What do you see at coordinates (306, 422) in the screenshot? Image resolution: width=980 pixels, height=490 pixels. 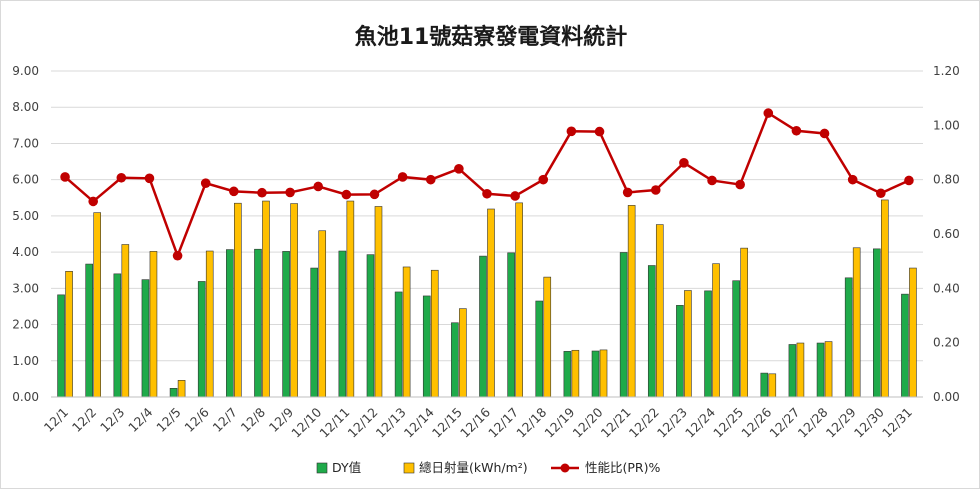 I see `x-tick-label: 12/10` at bounding box center [306, 422].